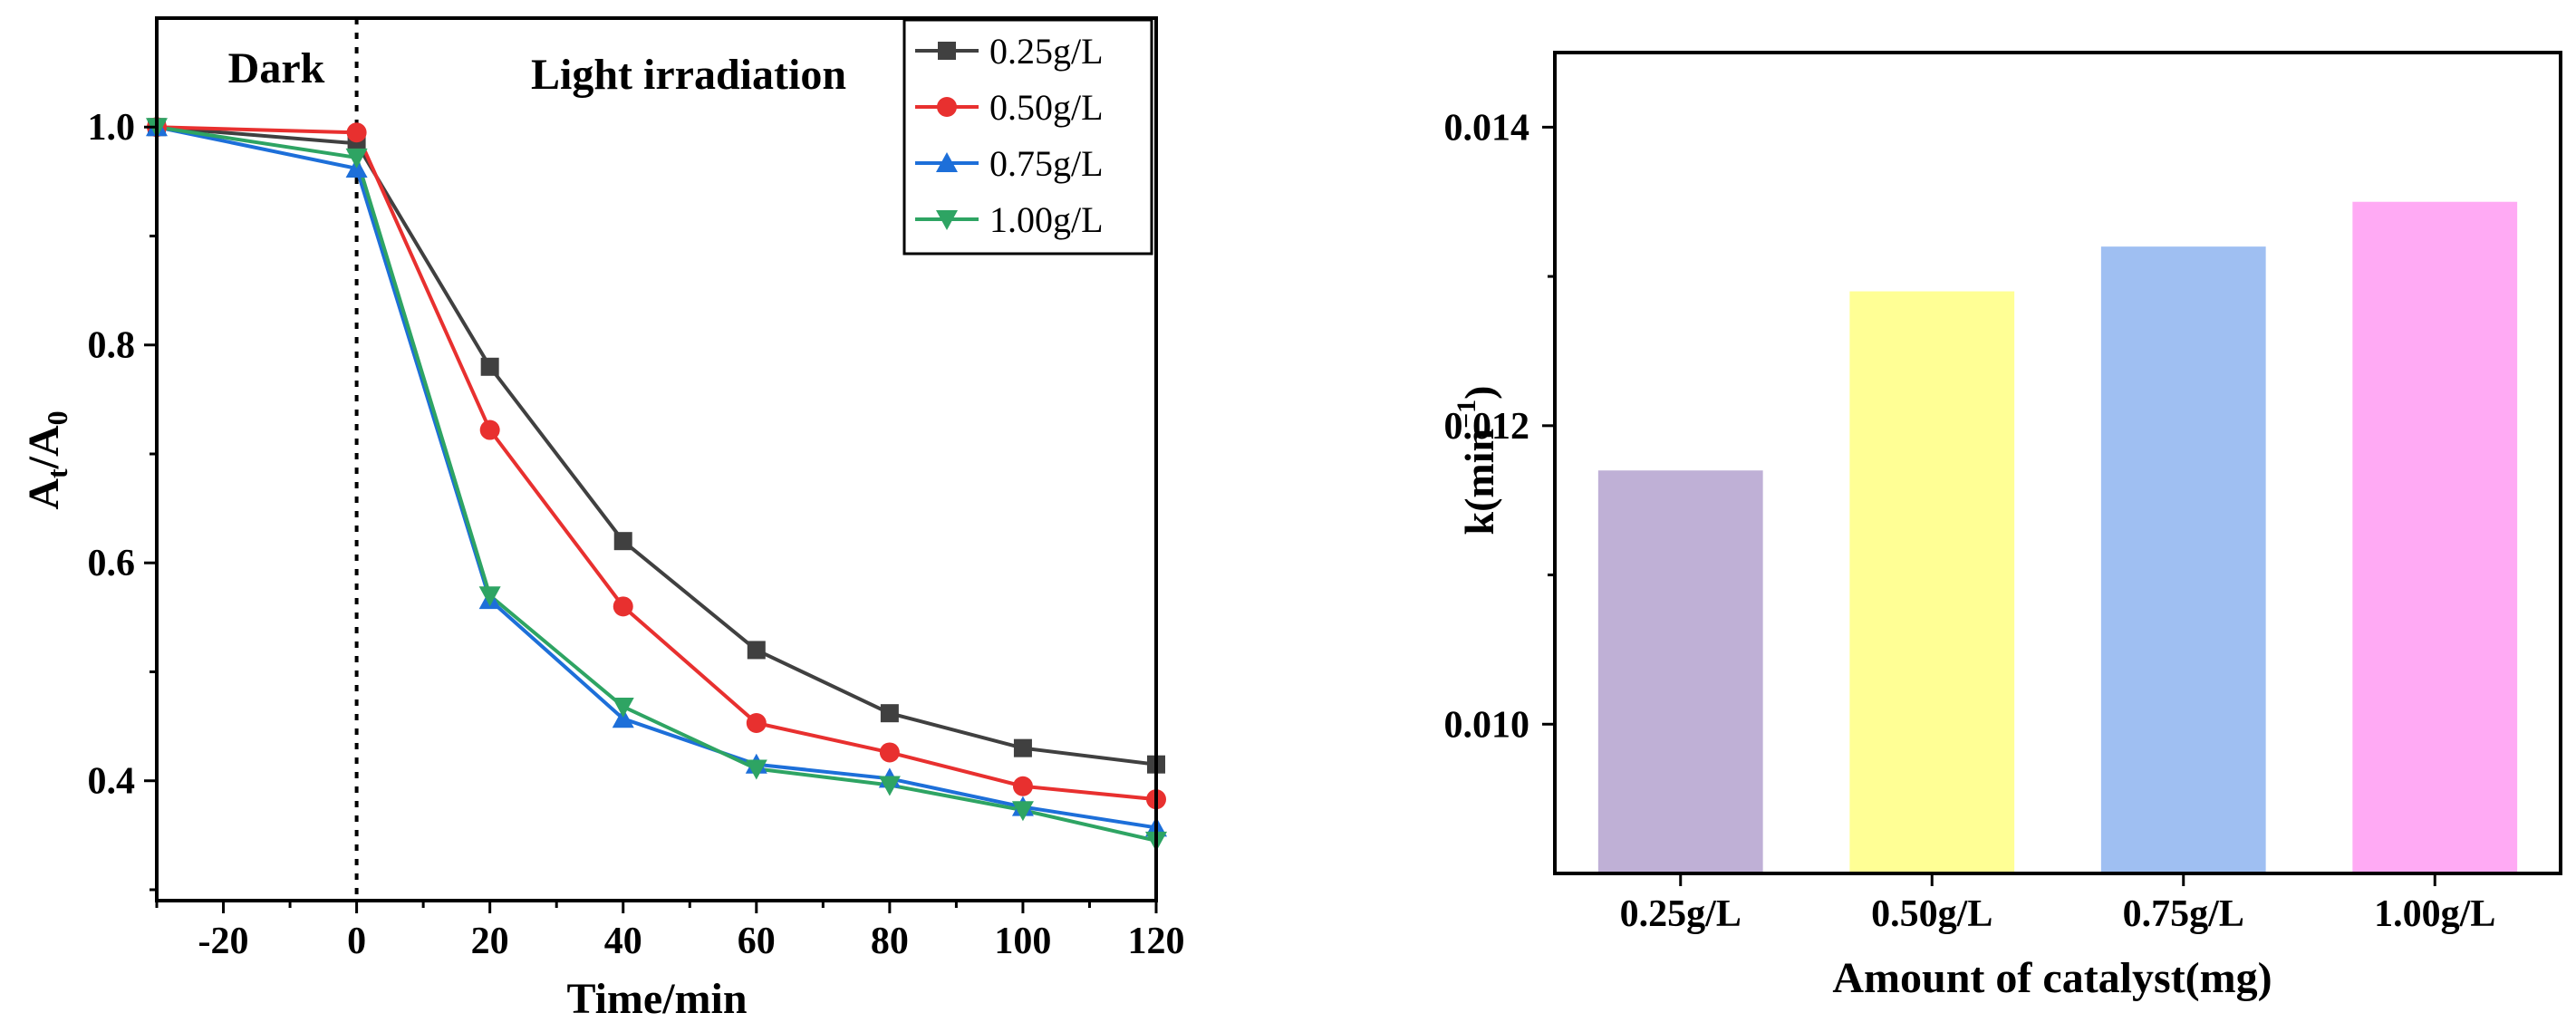 This screenshot has width=2576, height=1032. I want to click on x-tick-label: 40, so click(623, 941).